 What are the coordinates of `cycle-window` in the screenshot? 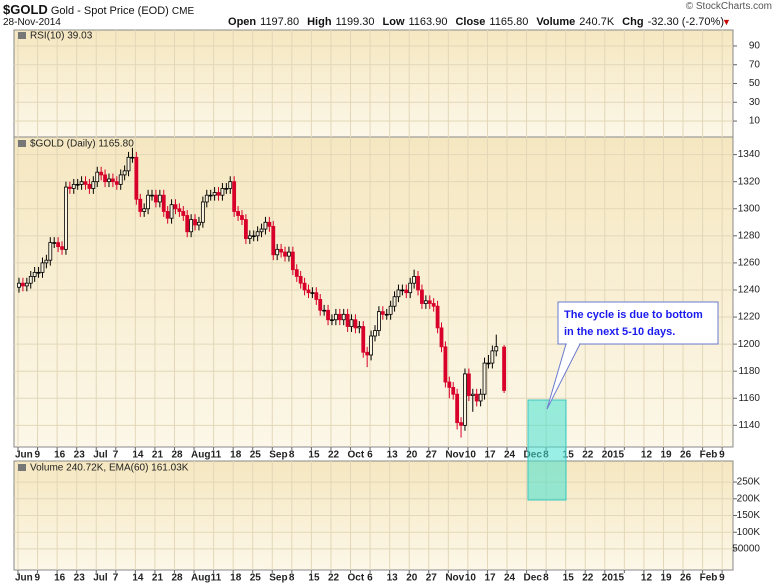 It's located at (547, 450).